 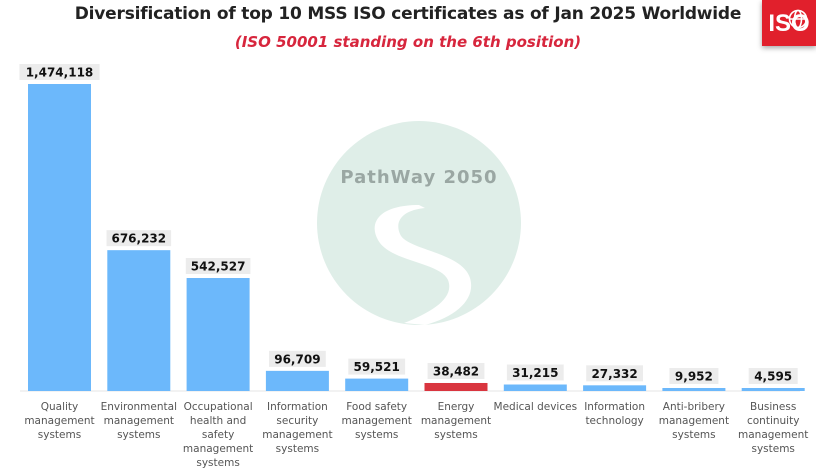 What do you see at coordinates (139, 407) in the screenshot?
I see `category-label: Environmental` at bounding box center [139, 407].